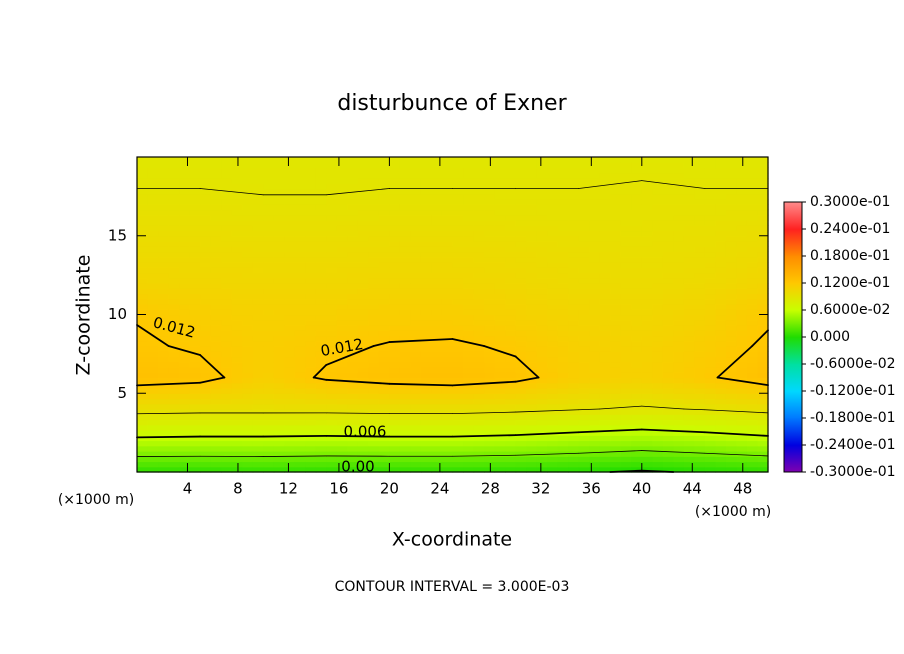  What do you see at coordinates (231, 192) in the screenshot?
I see `contour-line` at bounding box center [231, 192].